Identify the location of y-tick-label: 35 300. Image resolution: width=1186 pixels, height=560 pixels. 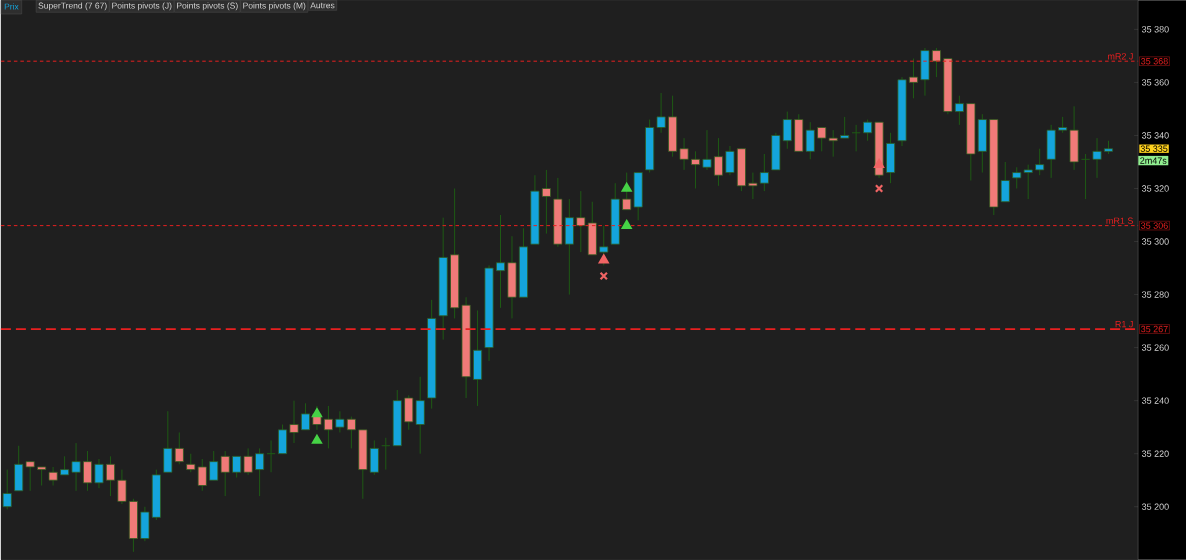
(1155, 241).